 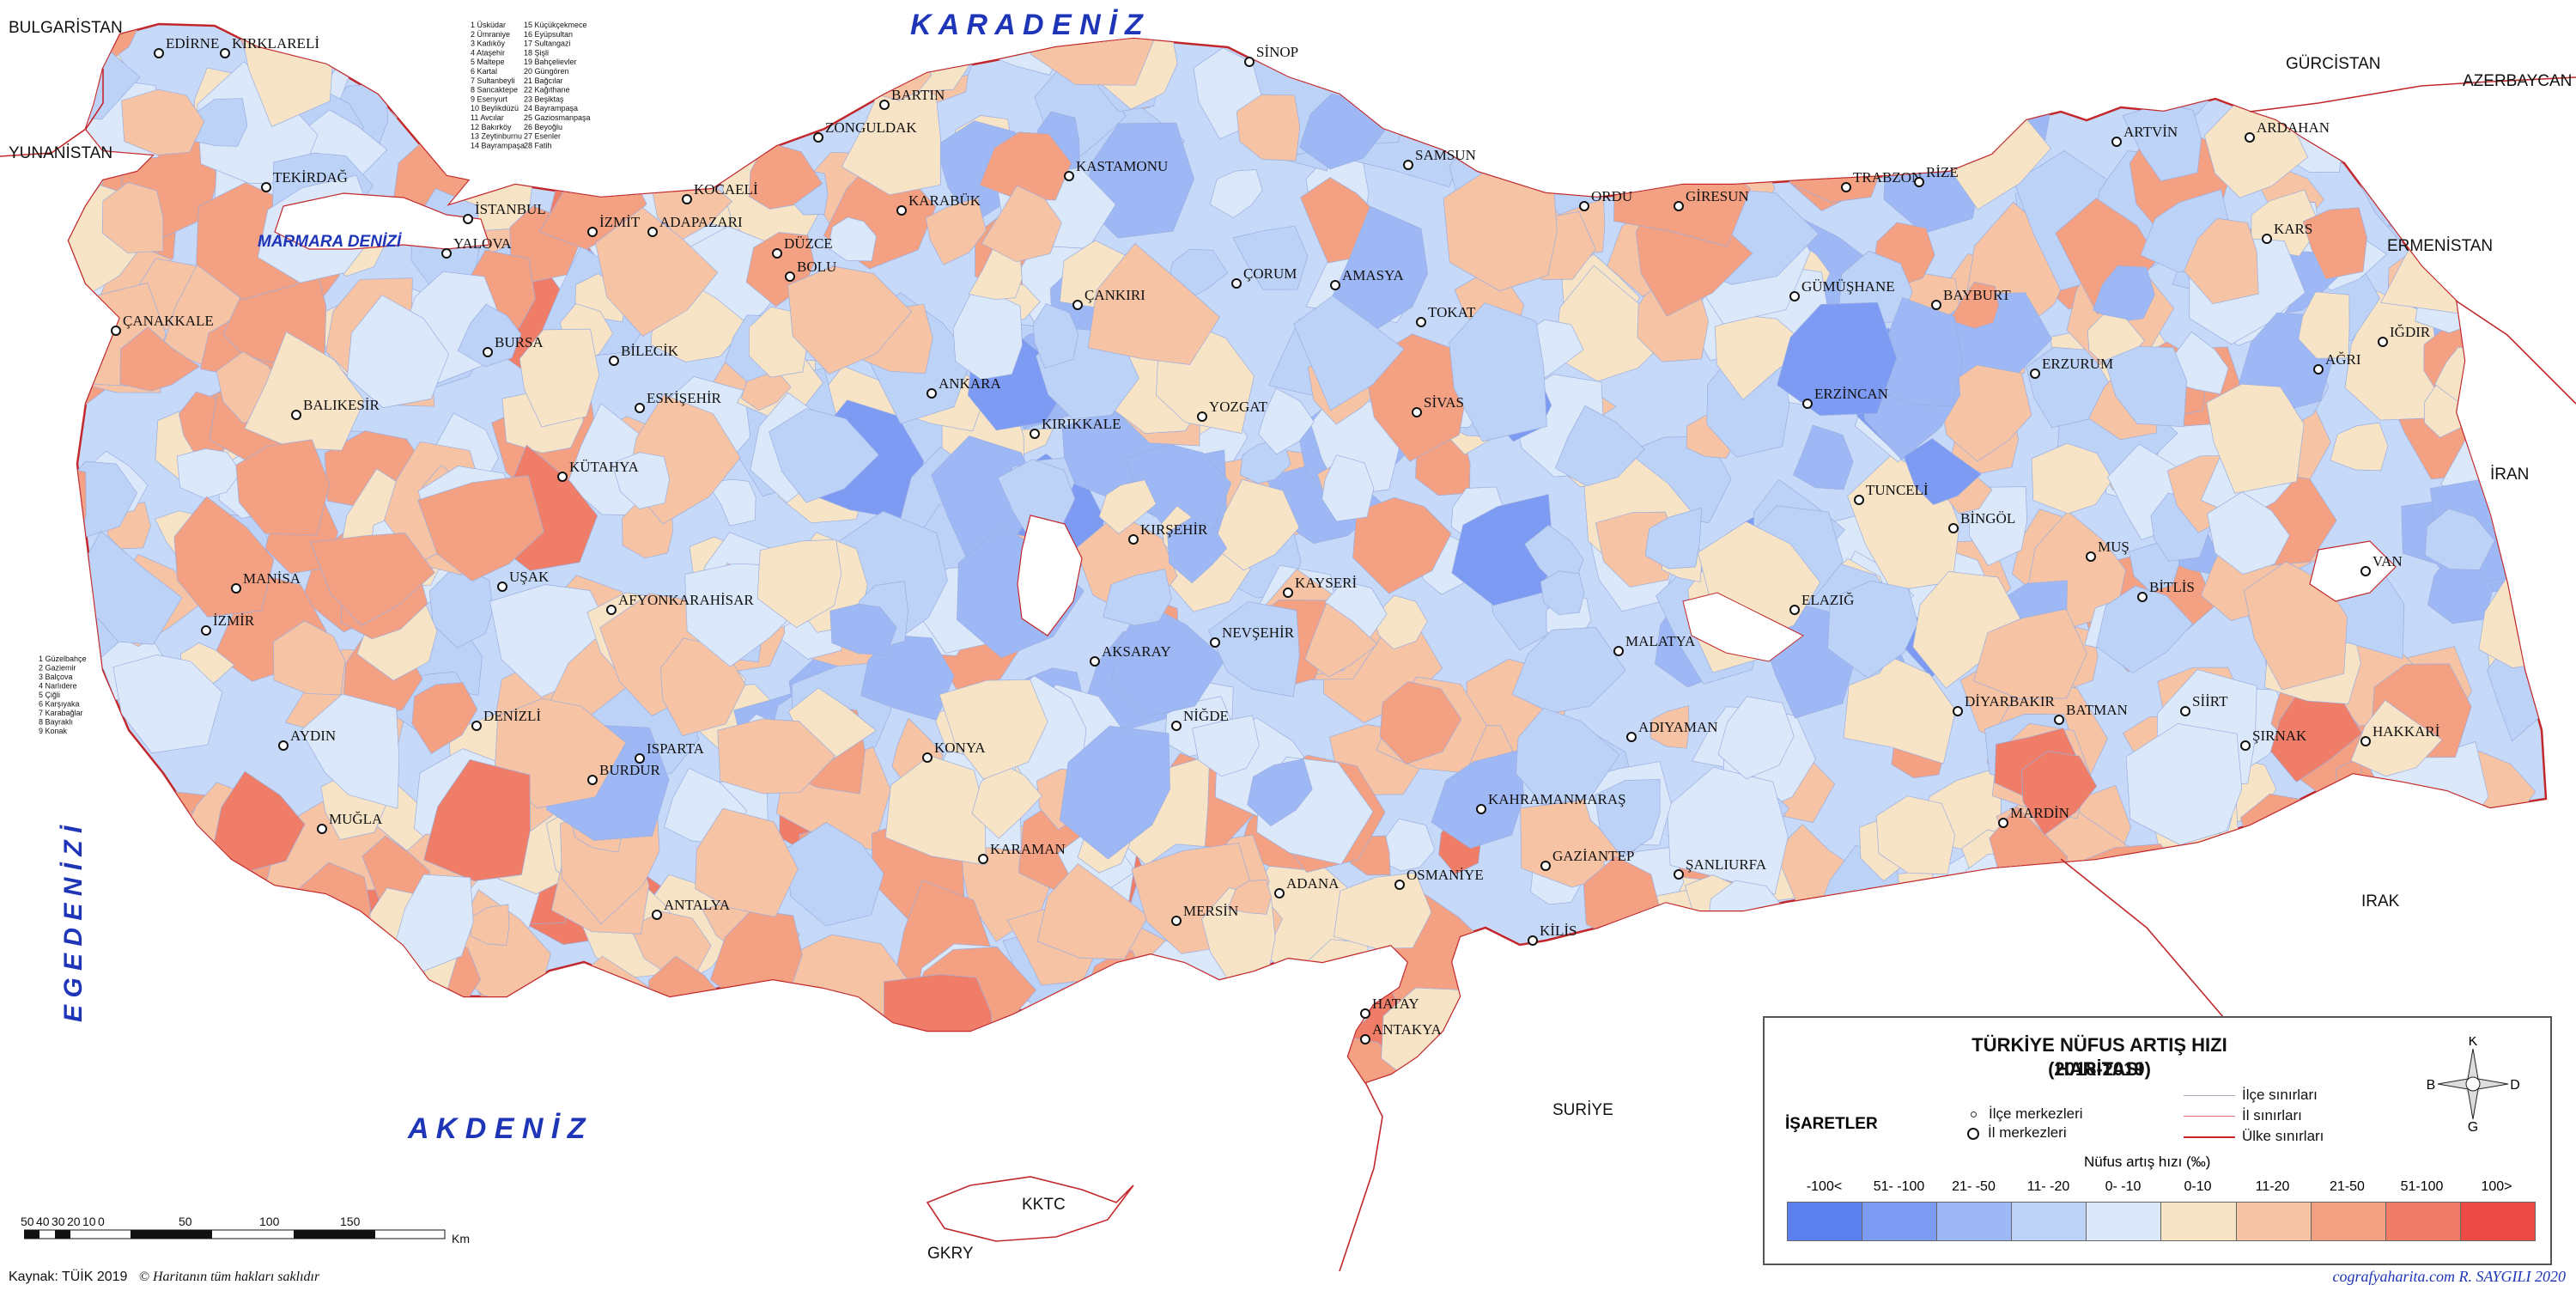 What do you see at coordinates (492, 127) in the screenshot?
I see `district-list-item: 12 Bakırköy` at bounding box center [492, 127].